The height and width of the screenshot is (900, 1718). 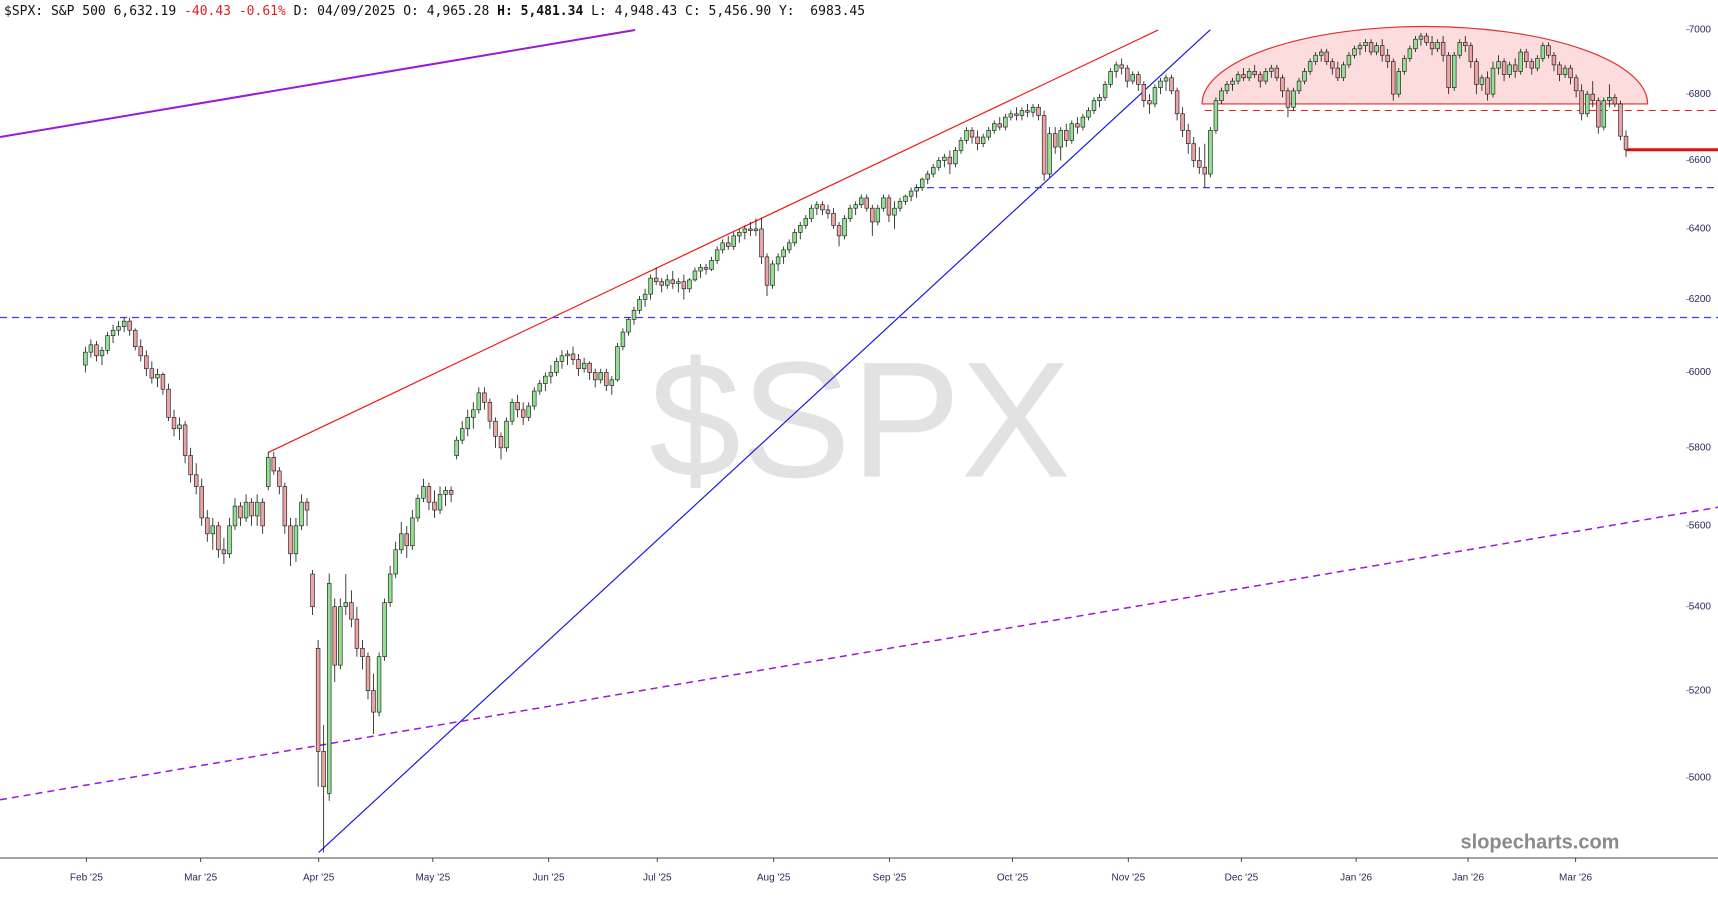 What do you see at coordinates (860, 420) in the screenshot?
I see `watermark: $SPX` at bounding box center [860, 420].